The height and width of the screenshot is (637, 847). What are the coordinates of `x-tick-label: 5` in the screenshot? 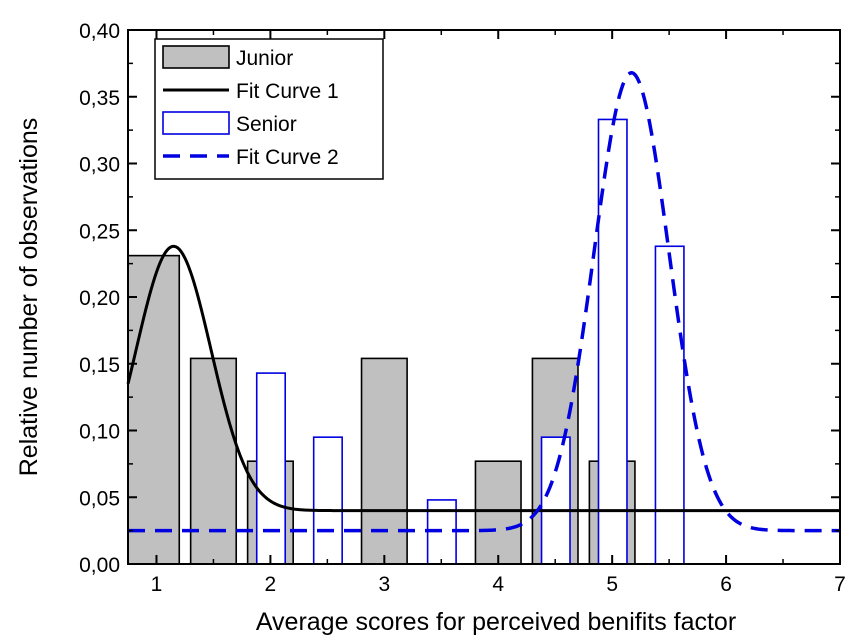 It's located at (612, 584).